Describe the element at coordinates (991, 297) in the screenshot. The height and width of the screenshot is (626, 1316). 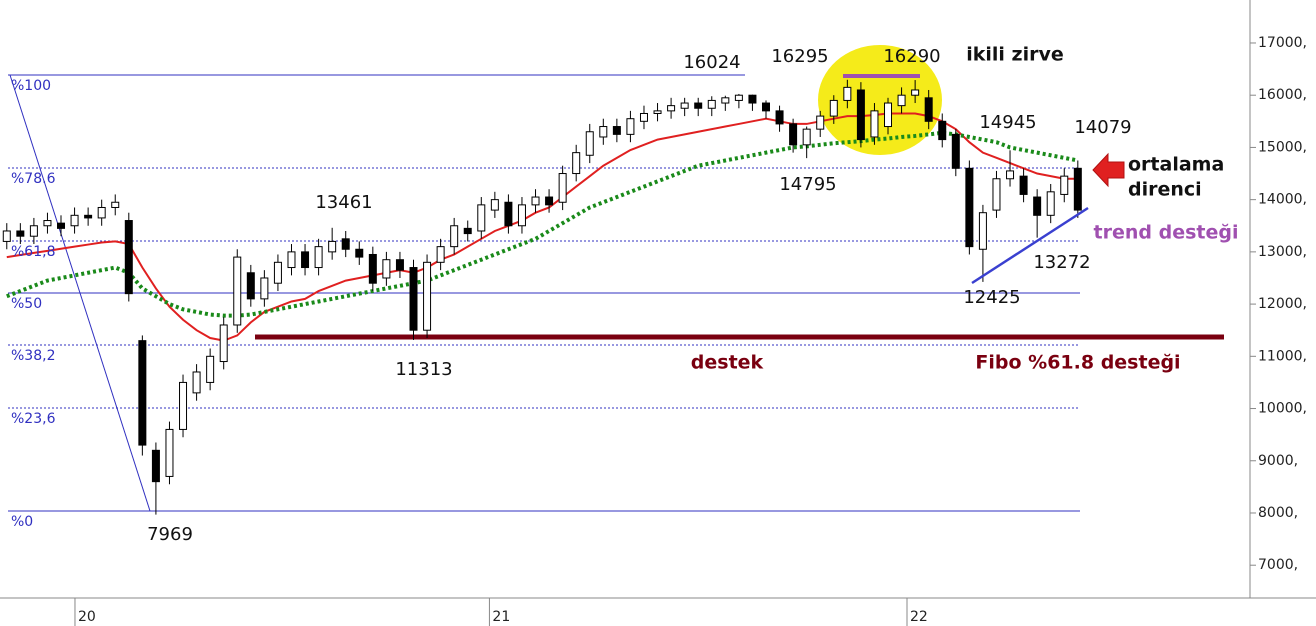
I see `annotation: 12425` at that location.